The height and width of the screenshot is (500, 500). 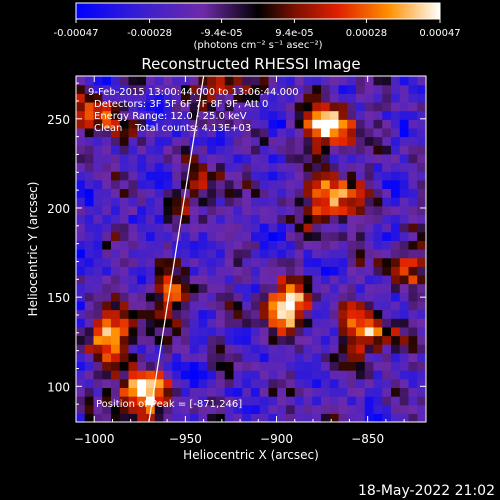 I want to click on footer-timestamp: 18-May-2022 21:02, so click(x=426, y=491).